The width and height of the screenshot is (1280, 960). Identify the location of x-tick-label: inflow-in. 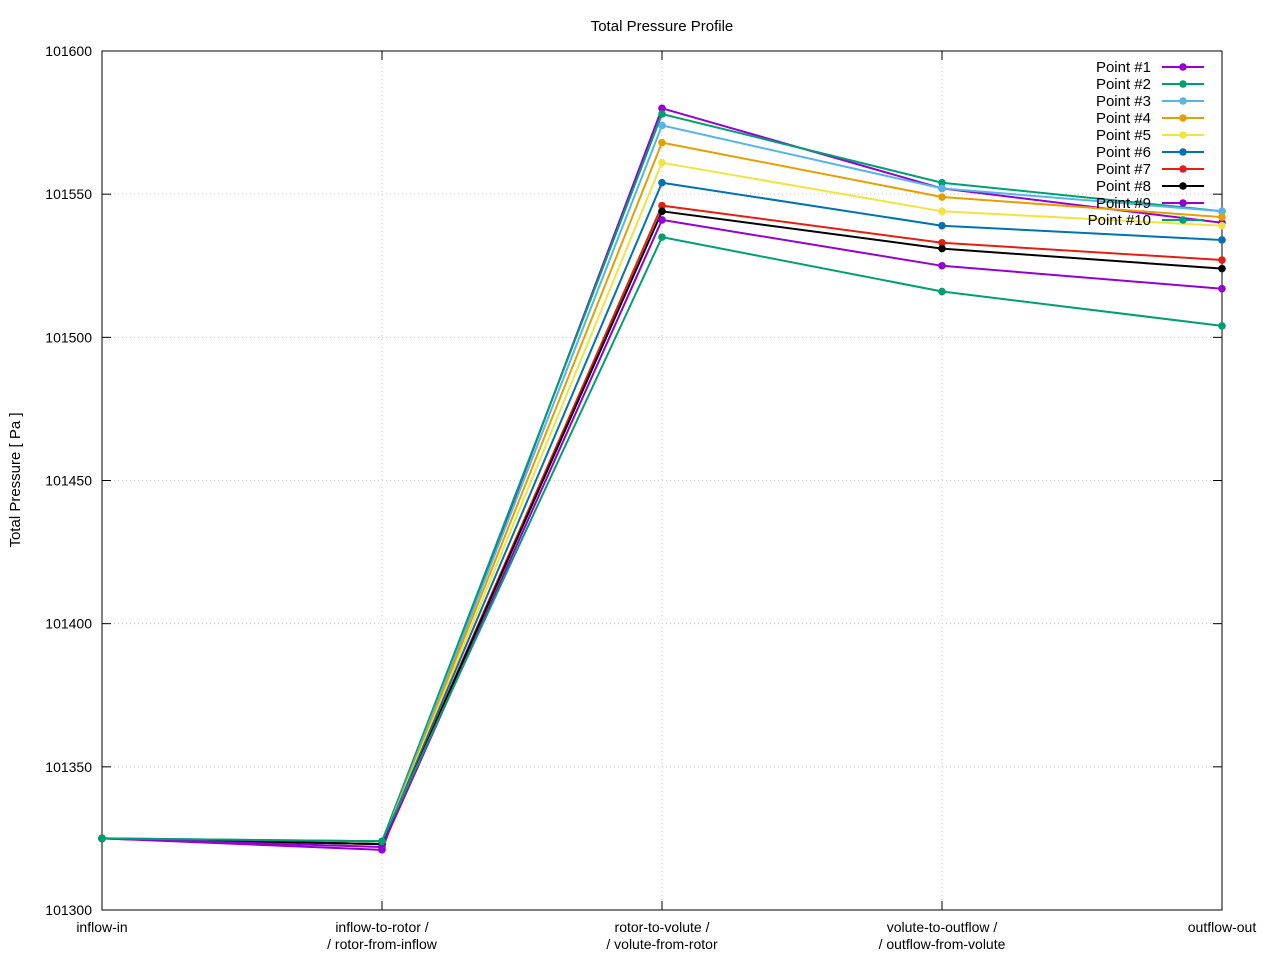
(101, 927).